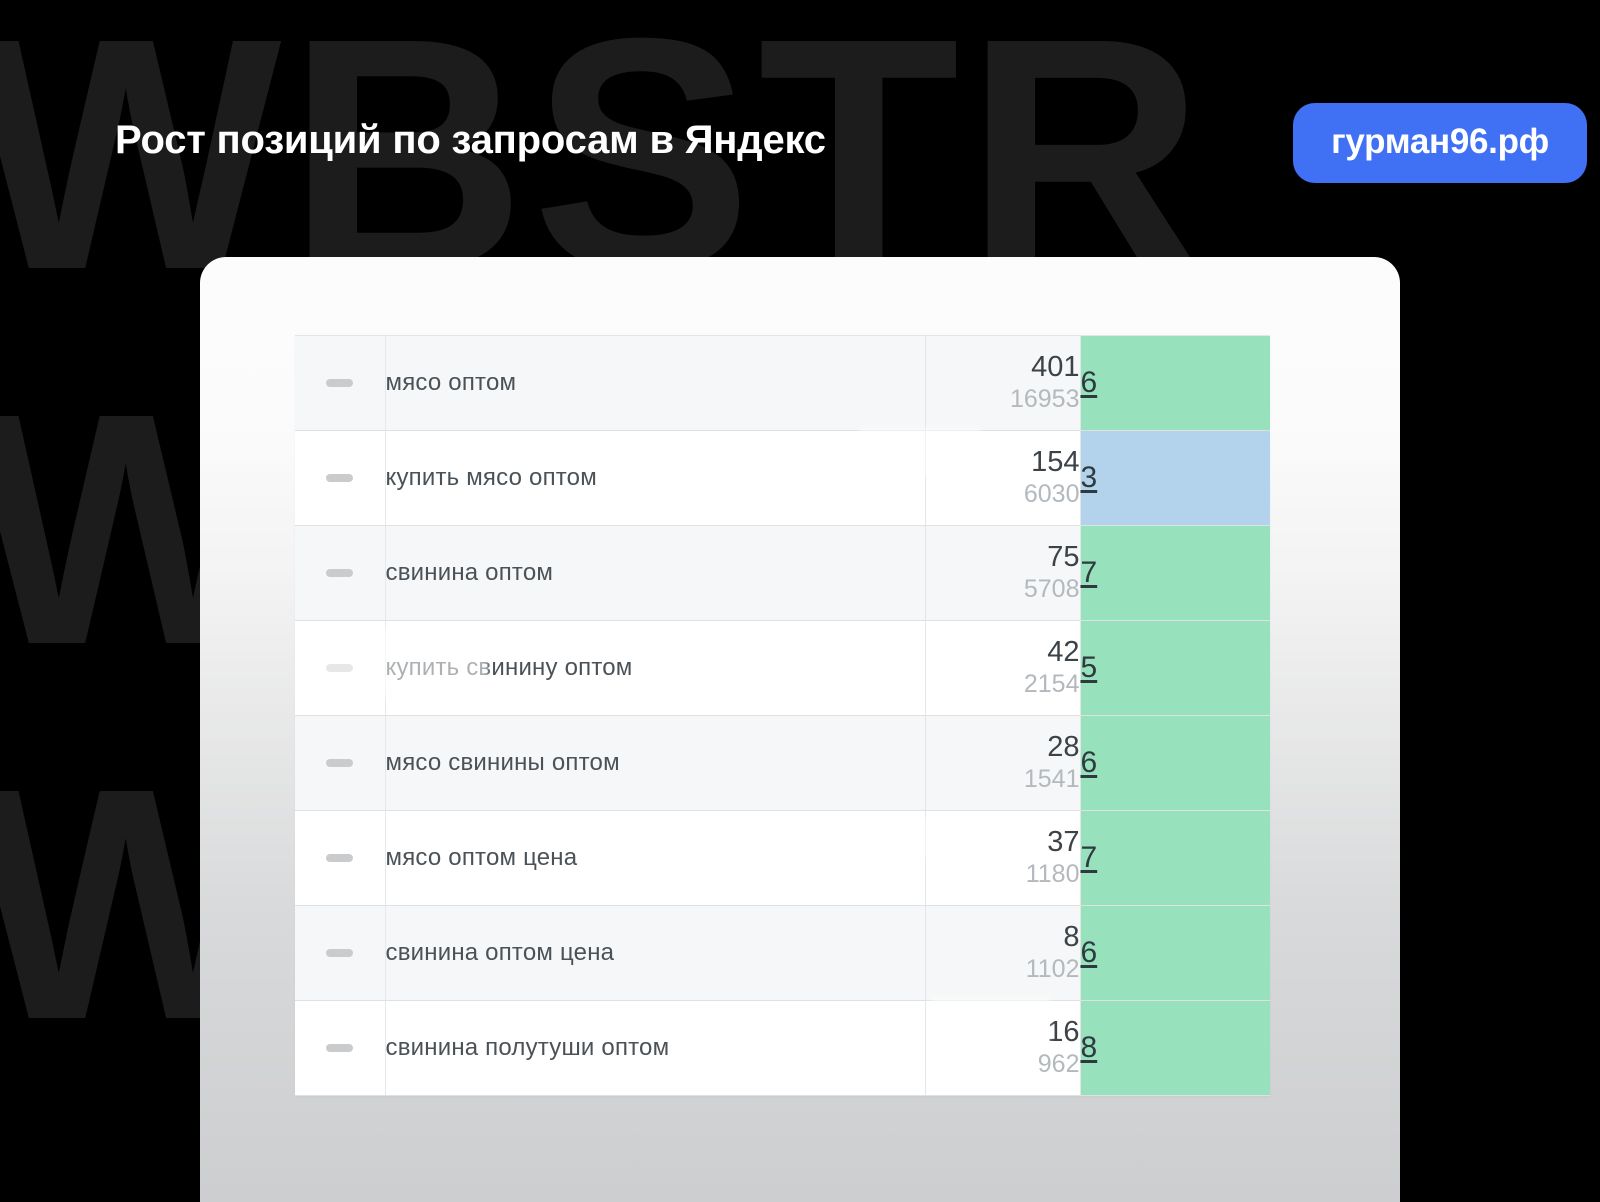 The width and height of the screenshot is (1600, 1202). What do you see at coordinates (1003, 478) in the screenshot?
I see `volume-cell: 154 6030` at bounding box center [1003, 478].